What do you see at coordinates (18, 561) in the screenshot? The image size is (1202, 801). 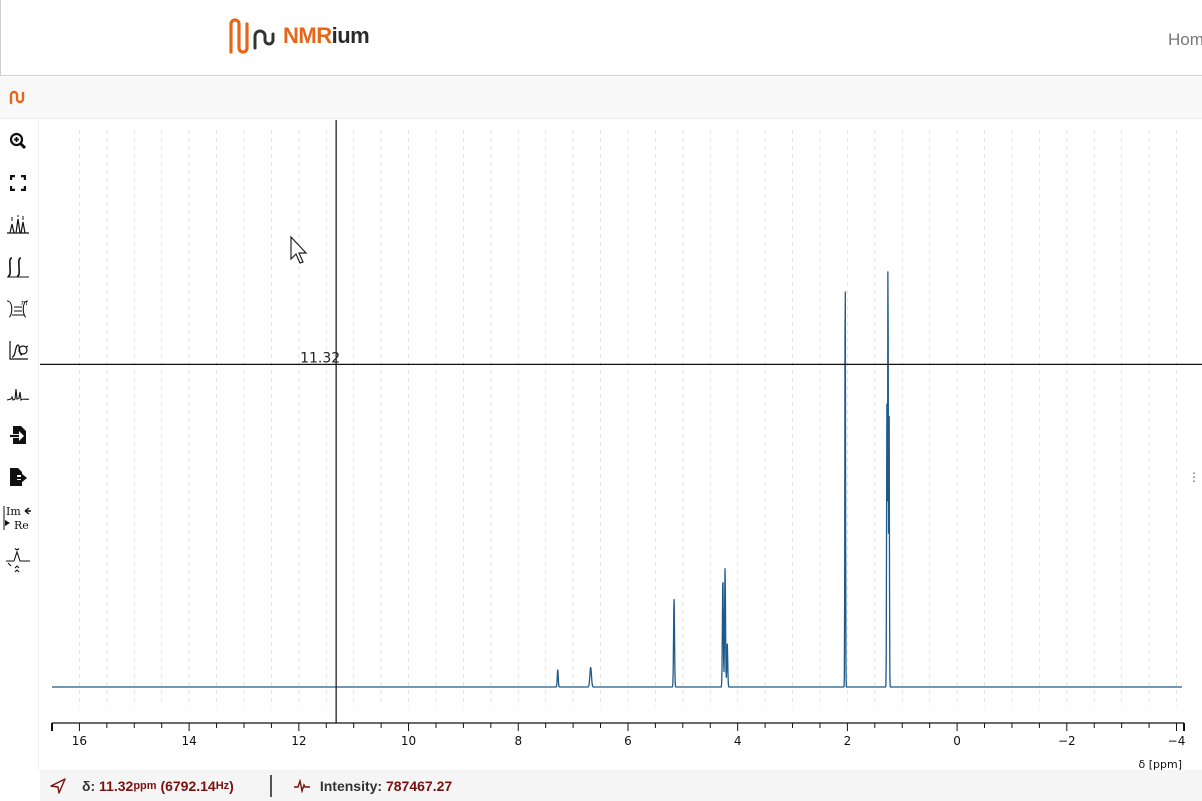 I see `spectra-stack-icon` at bounding box center [18, 561].